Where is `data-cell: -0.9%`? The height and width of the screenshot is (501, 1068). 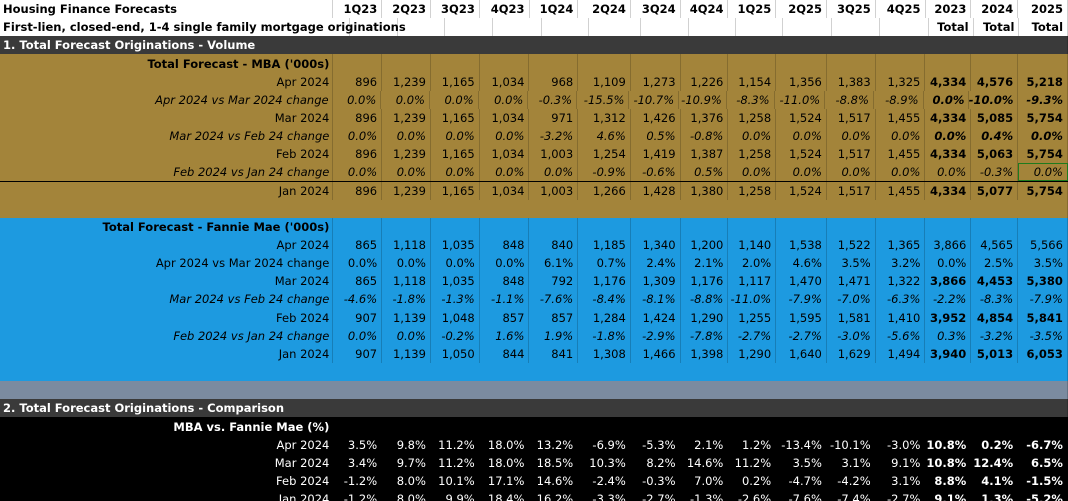
data-cell: -0.9% is located at coordinates (604, 172).